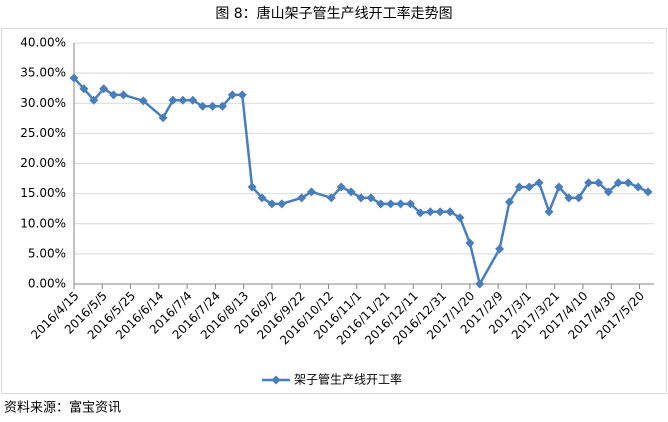  Describe the element at coordinates (47, 284) in the screenshot. I see `y-tick-label: 0.00%` at that location.